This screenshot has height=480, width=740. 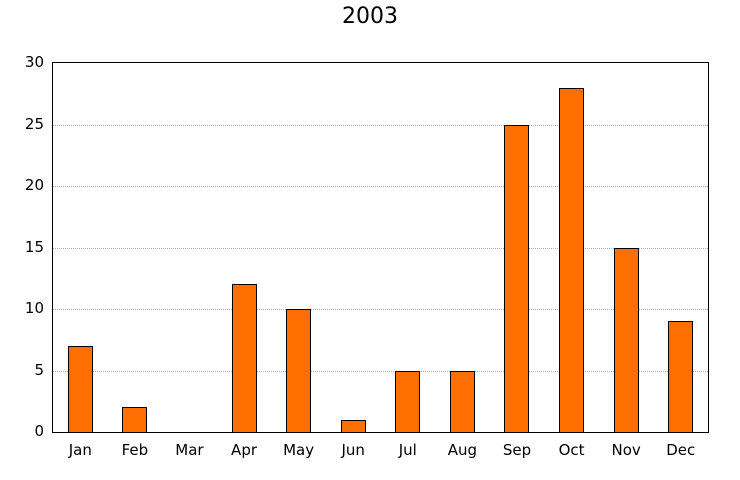 I want to click on bar-nov, so click(x=626, y=339).